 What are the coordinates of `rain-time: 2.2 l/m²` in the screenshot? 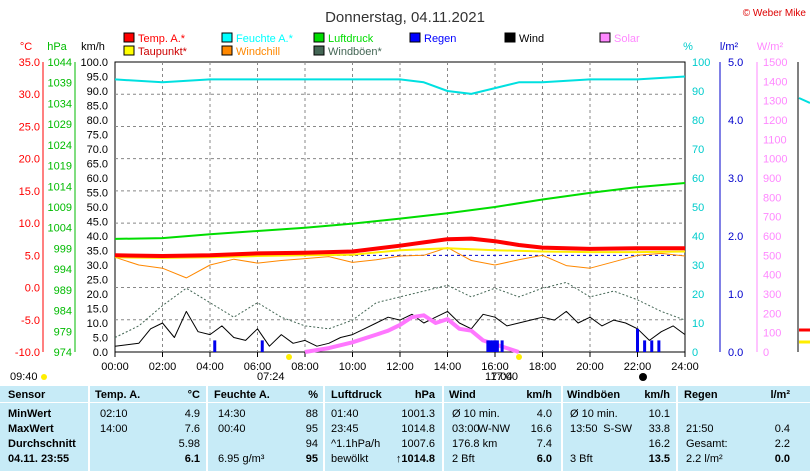 It's located at (704, 459).